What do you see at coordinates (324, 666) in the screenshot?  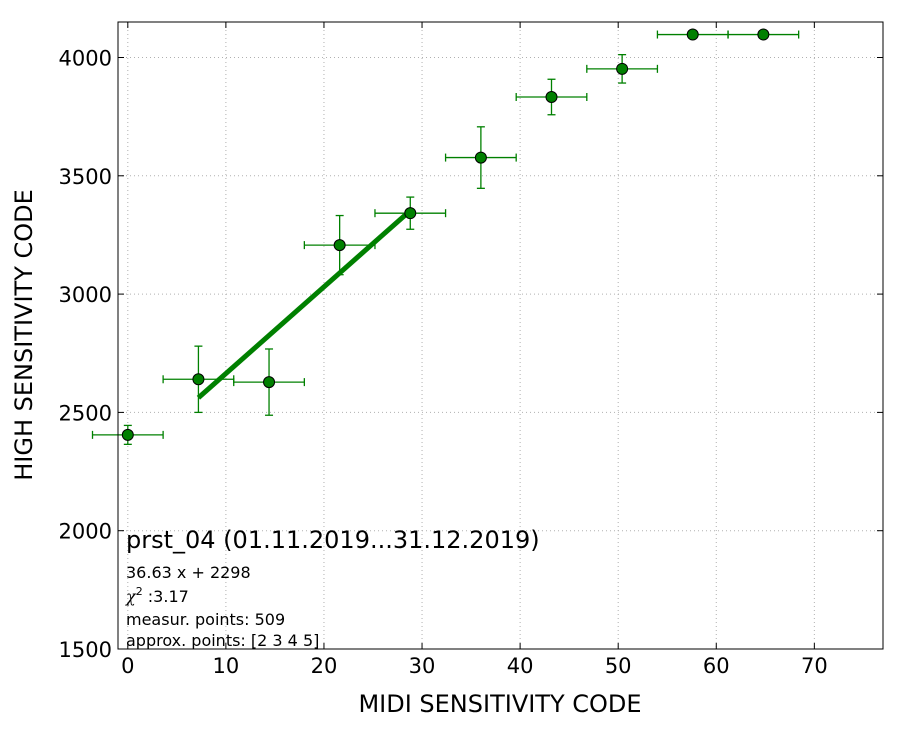 I see `x-tick-label: 20` at bounding box center [324, 666].